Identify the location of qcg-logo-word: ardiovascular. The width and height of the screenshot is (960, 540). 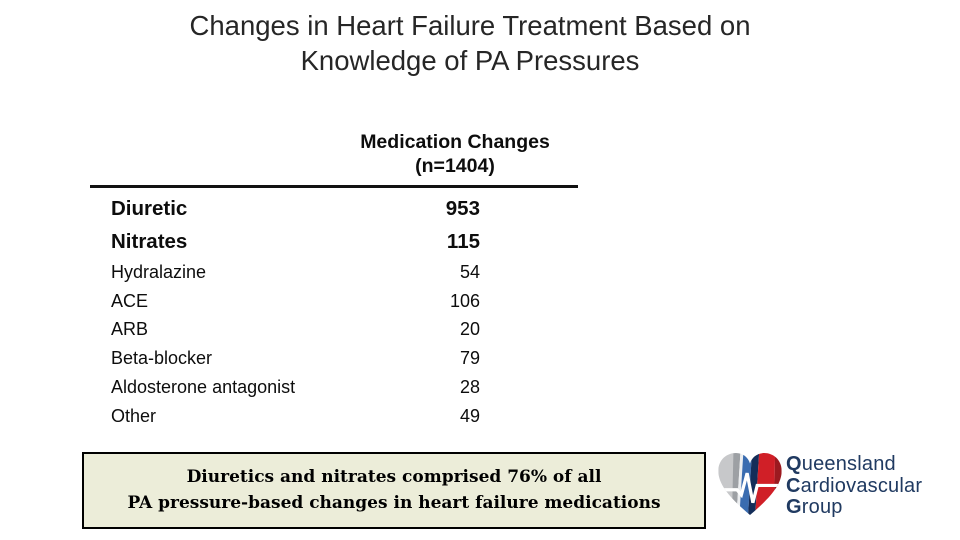
(861, 485).